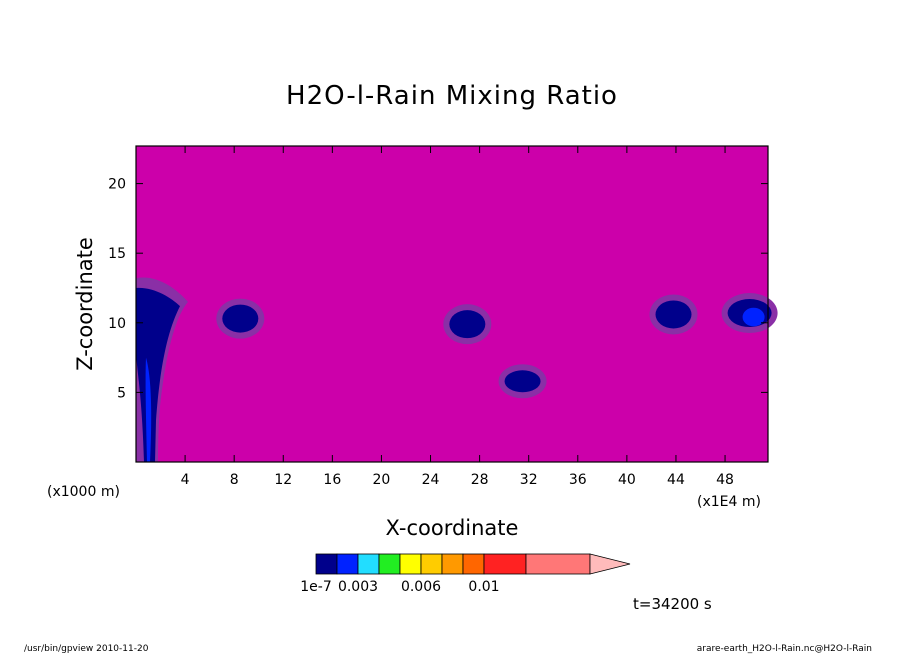  I want to click on x-tick-label: 24, so click(431, 480).